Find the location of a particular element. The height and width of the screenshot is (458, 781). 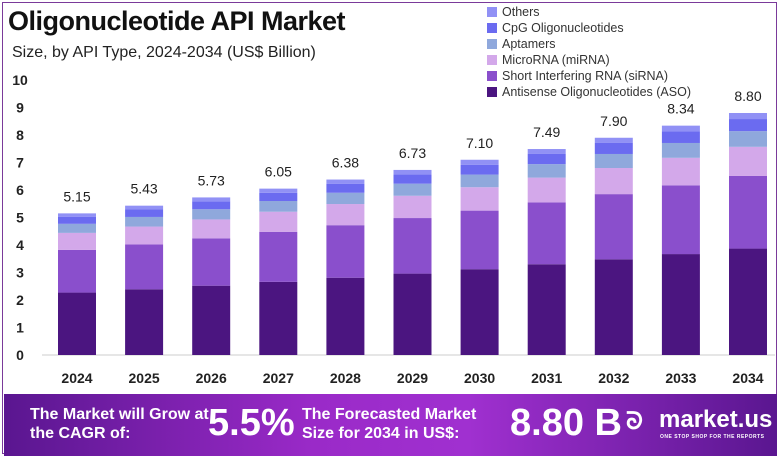

legend-item: Short Interfering RNA (siRNA) is located at coordinates (589, 76).